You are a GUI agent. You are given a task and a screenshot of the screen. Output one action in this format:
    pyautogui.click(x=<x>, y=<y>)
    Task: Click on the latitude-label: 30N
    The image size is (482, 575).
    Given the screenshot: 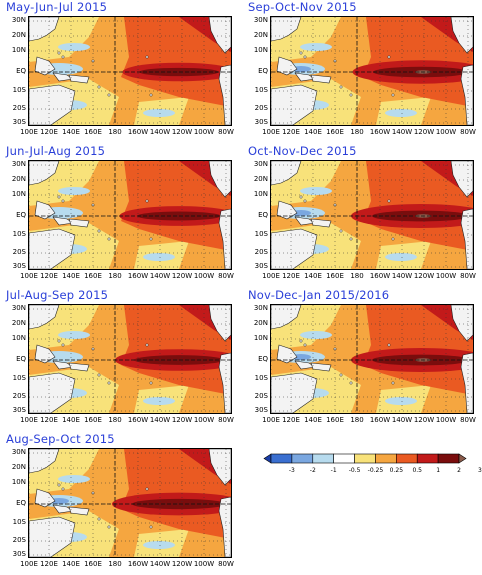 What is the action you would take?
    pyautogui.click(x=260, y=164)
    